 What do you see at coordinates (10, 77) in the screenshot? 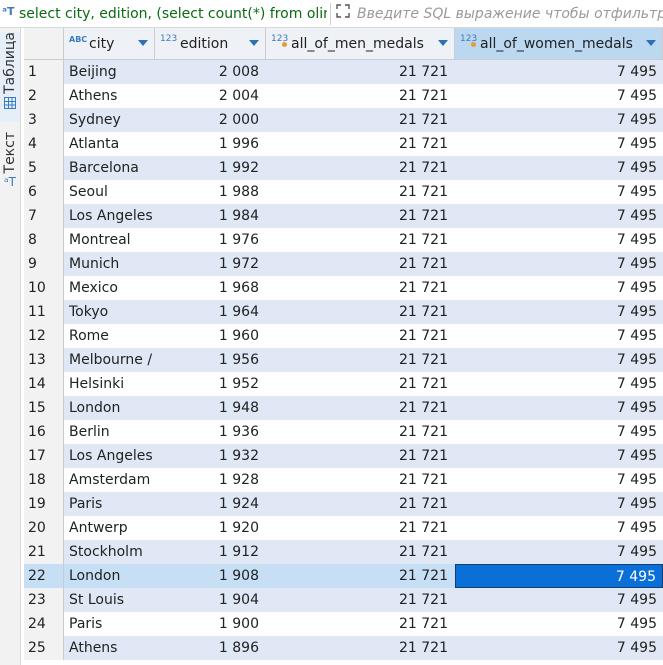
I see `tab-table: Таблица` at bounding box center [10, 77].